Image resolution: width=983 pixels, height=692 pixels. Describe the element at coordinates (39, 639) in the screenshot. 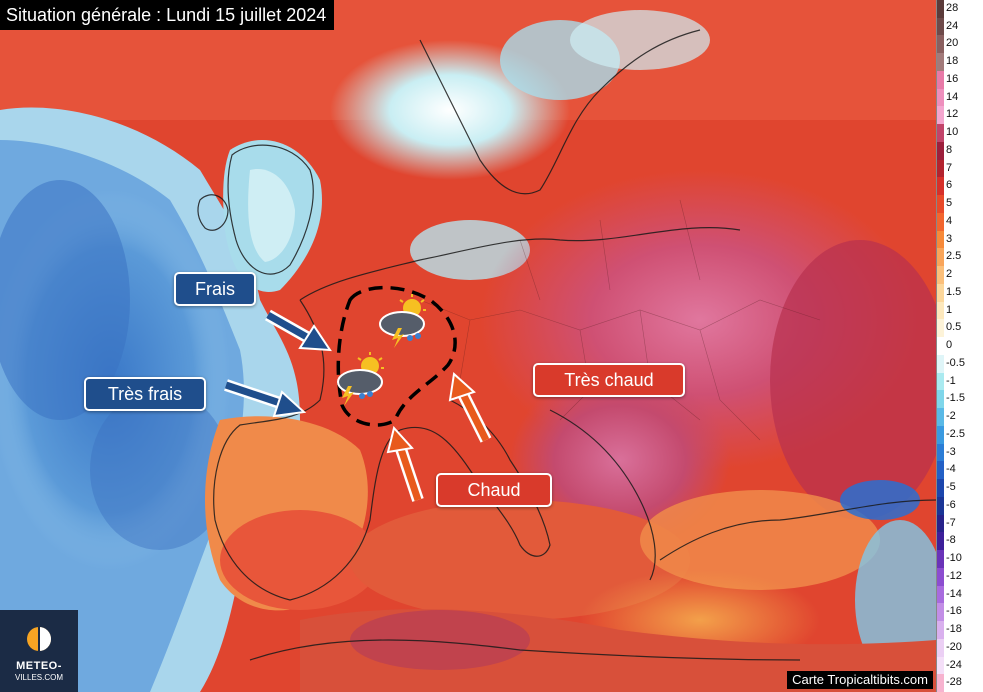

I see `logo-icon` at that location.